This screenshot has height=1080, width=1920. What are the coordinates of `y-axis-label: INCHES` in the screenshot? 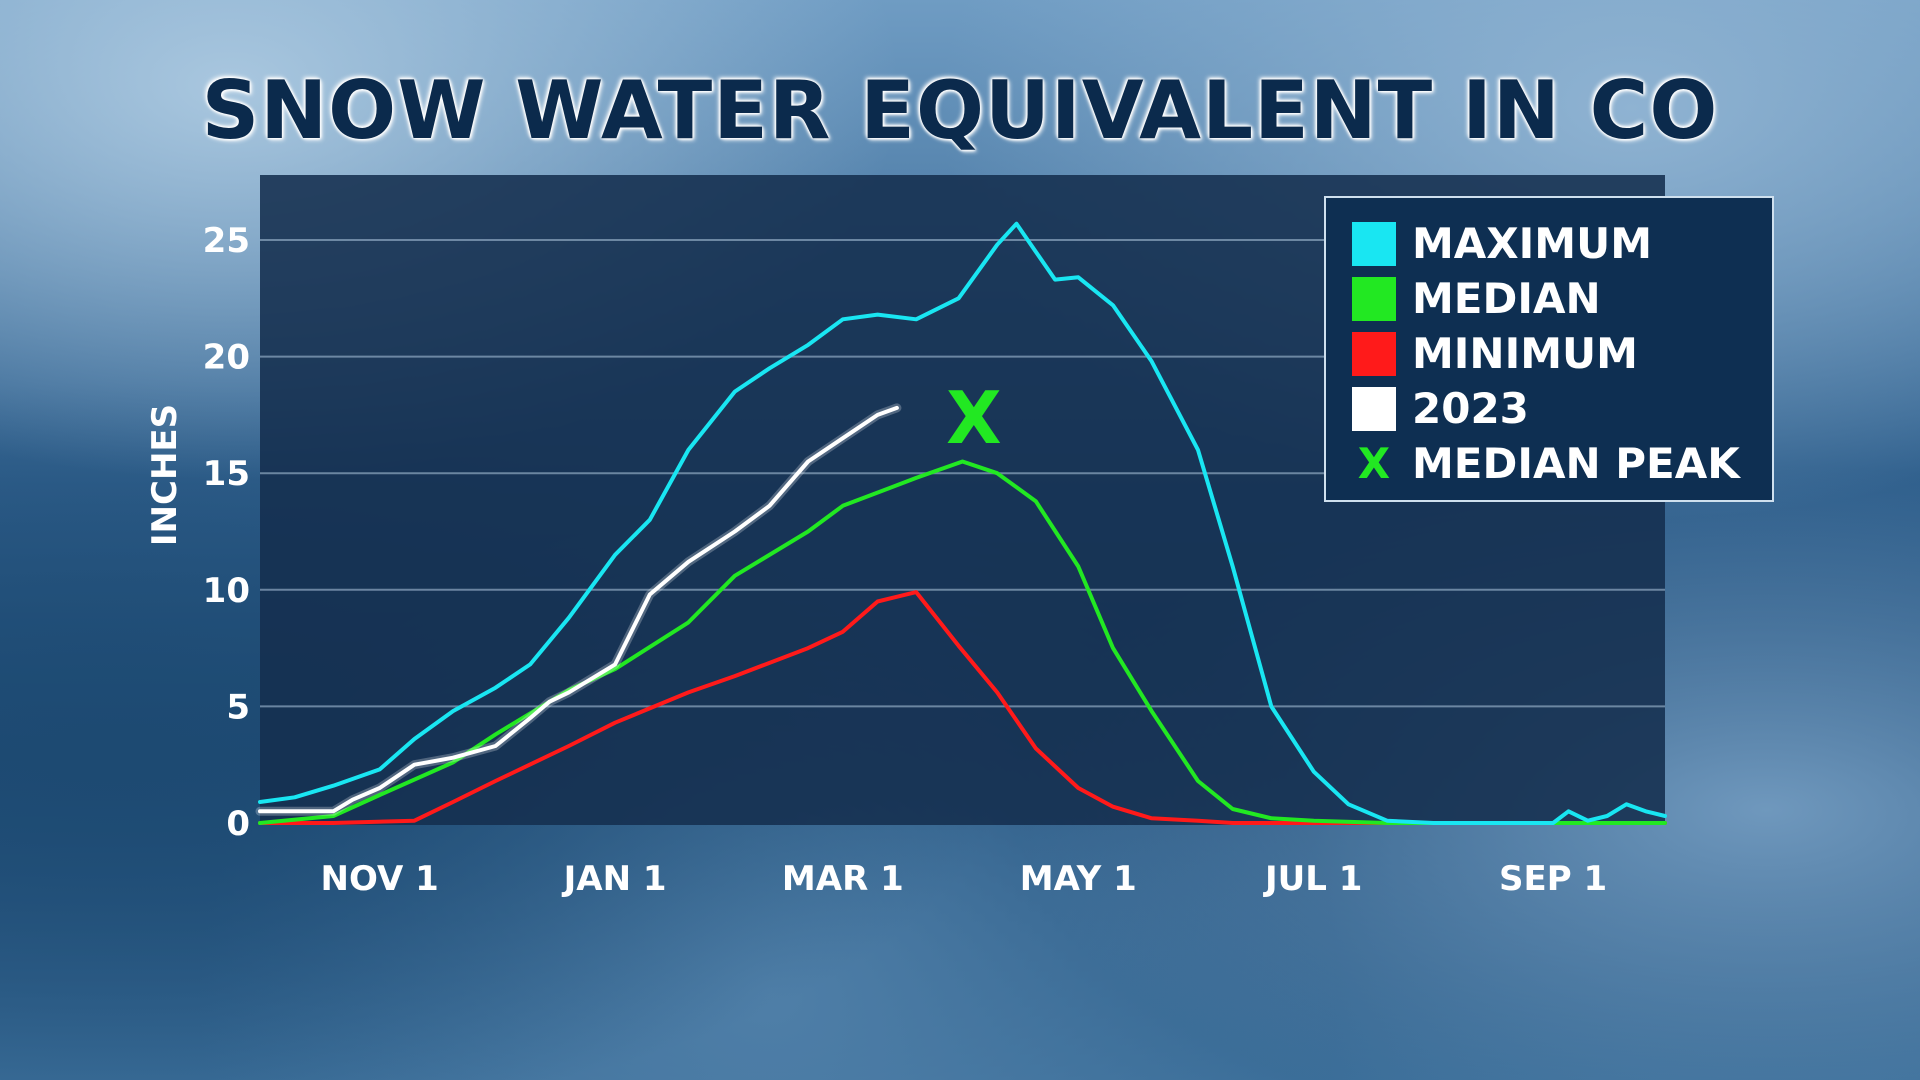 It's located at (165, 475).